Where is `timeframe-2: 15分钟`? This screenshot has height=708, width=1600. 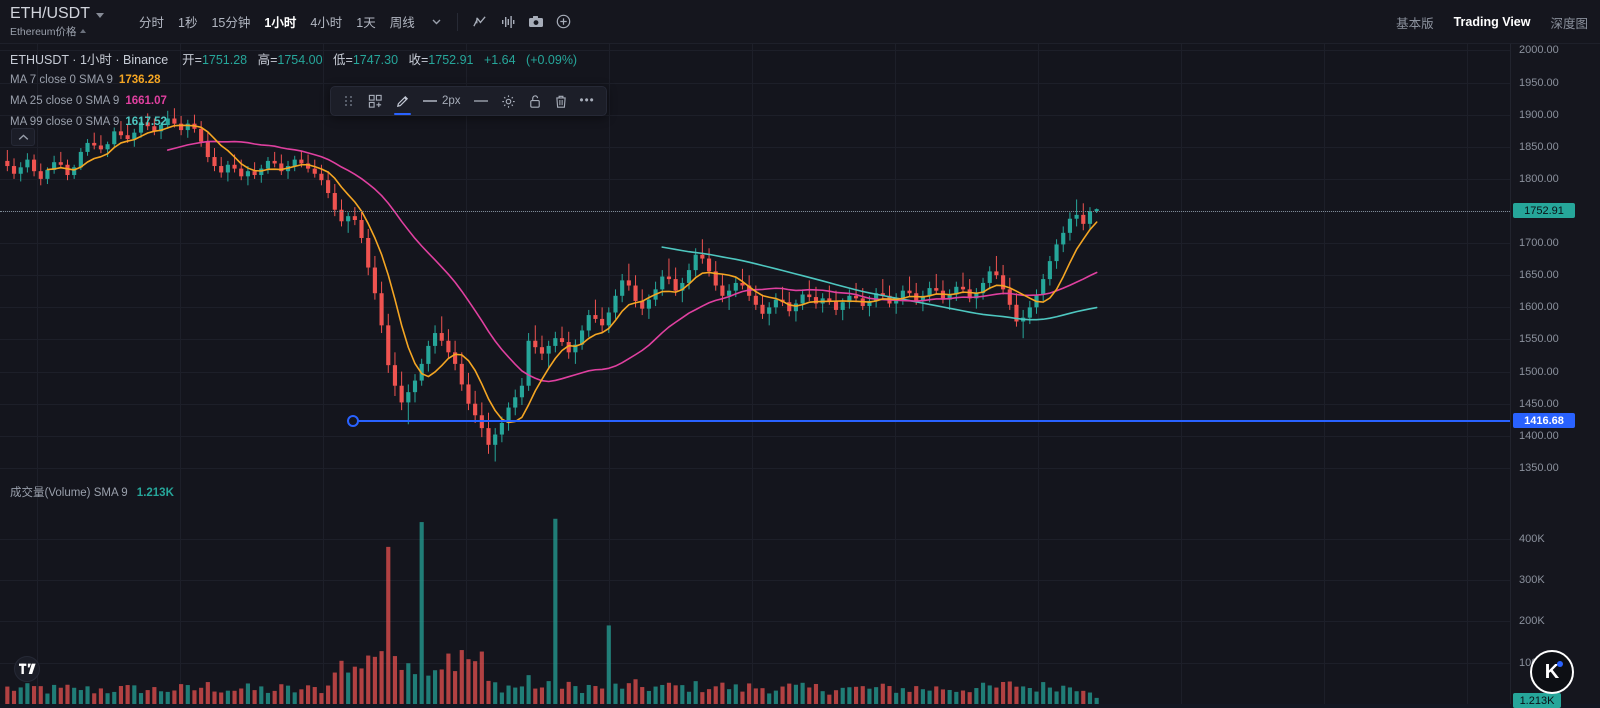
timeframe-2: 15分钟 is located at coordinates (231, 23).